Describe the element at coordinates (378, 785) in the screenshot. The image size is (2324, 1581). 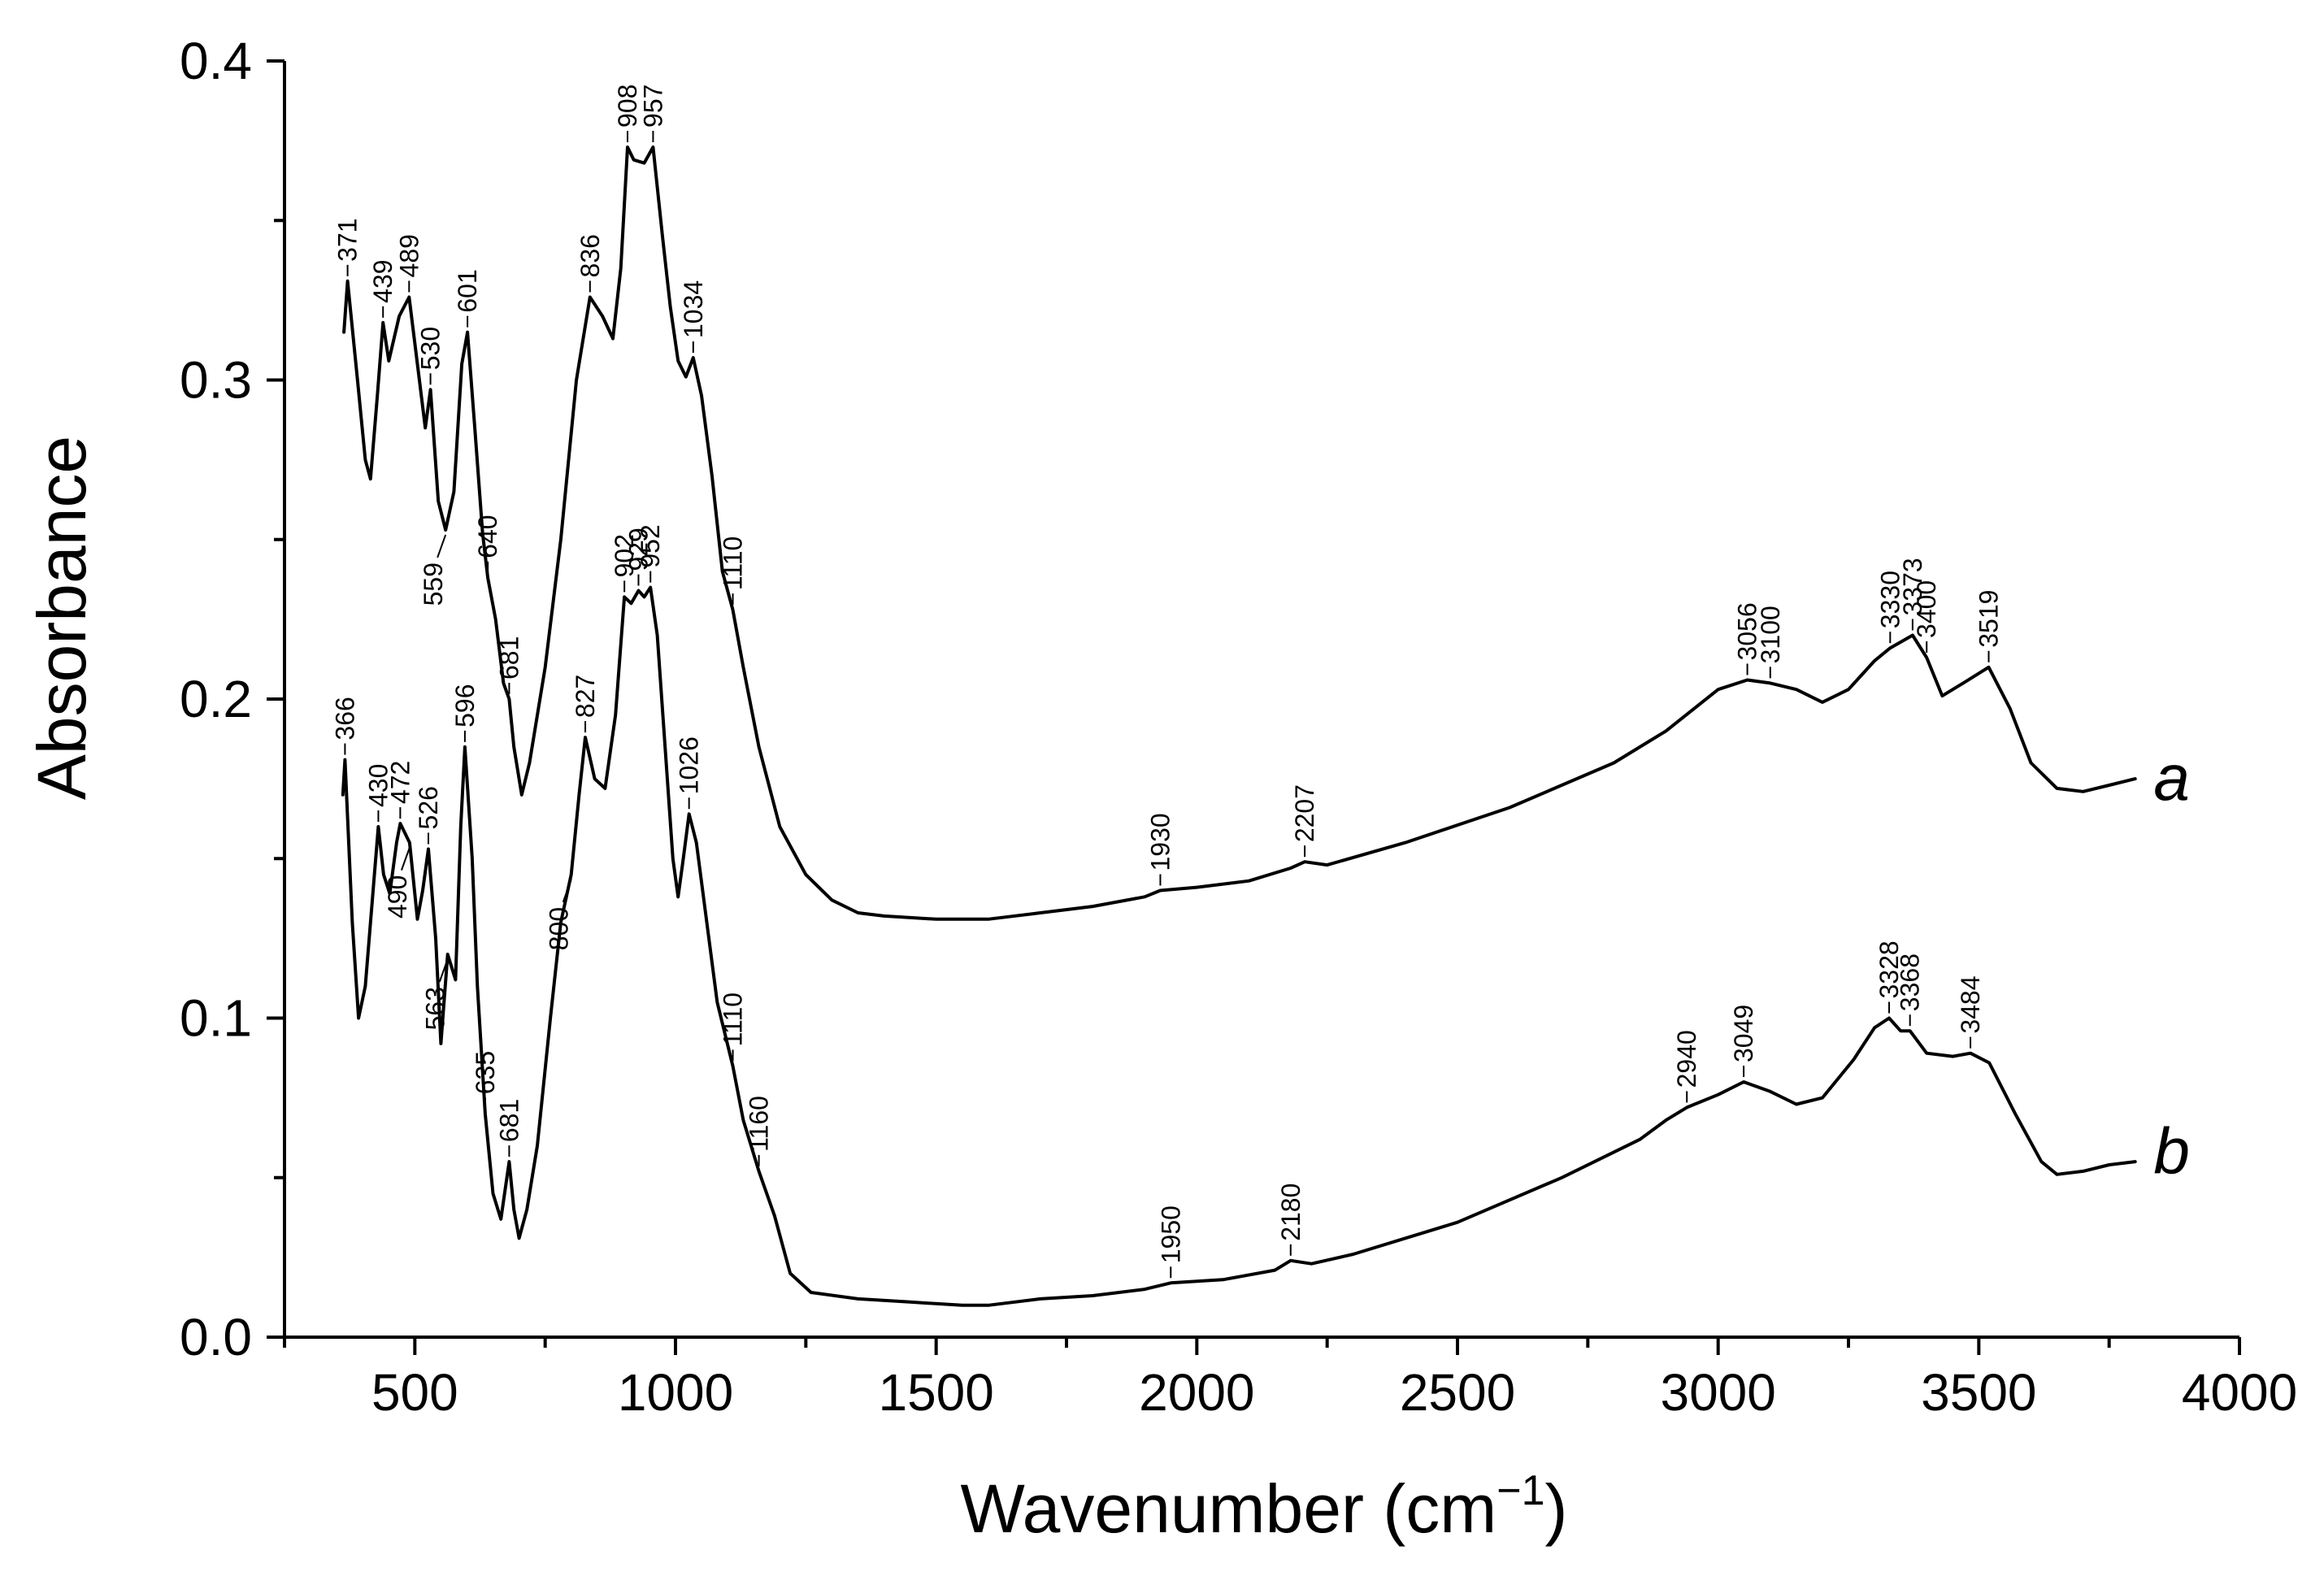
I see `peak-label: 430` at that location.